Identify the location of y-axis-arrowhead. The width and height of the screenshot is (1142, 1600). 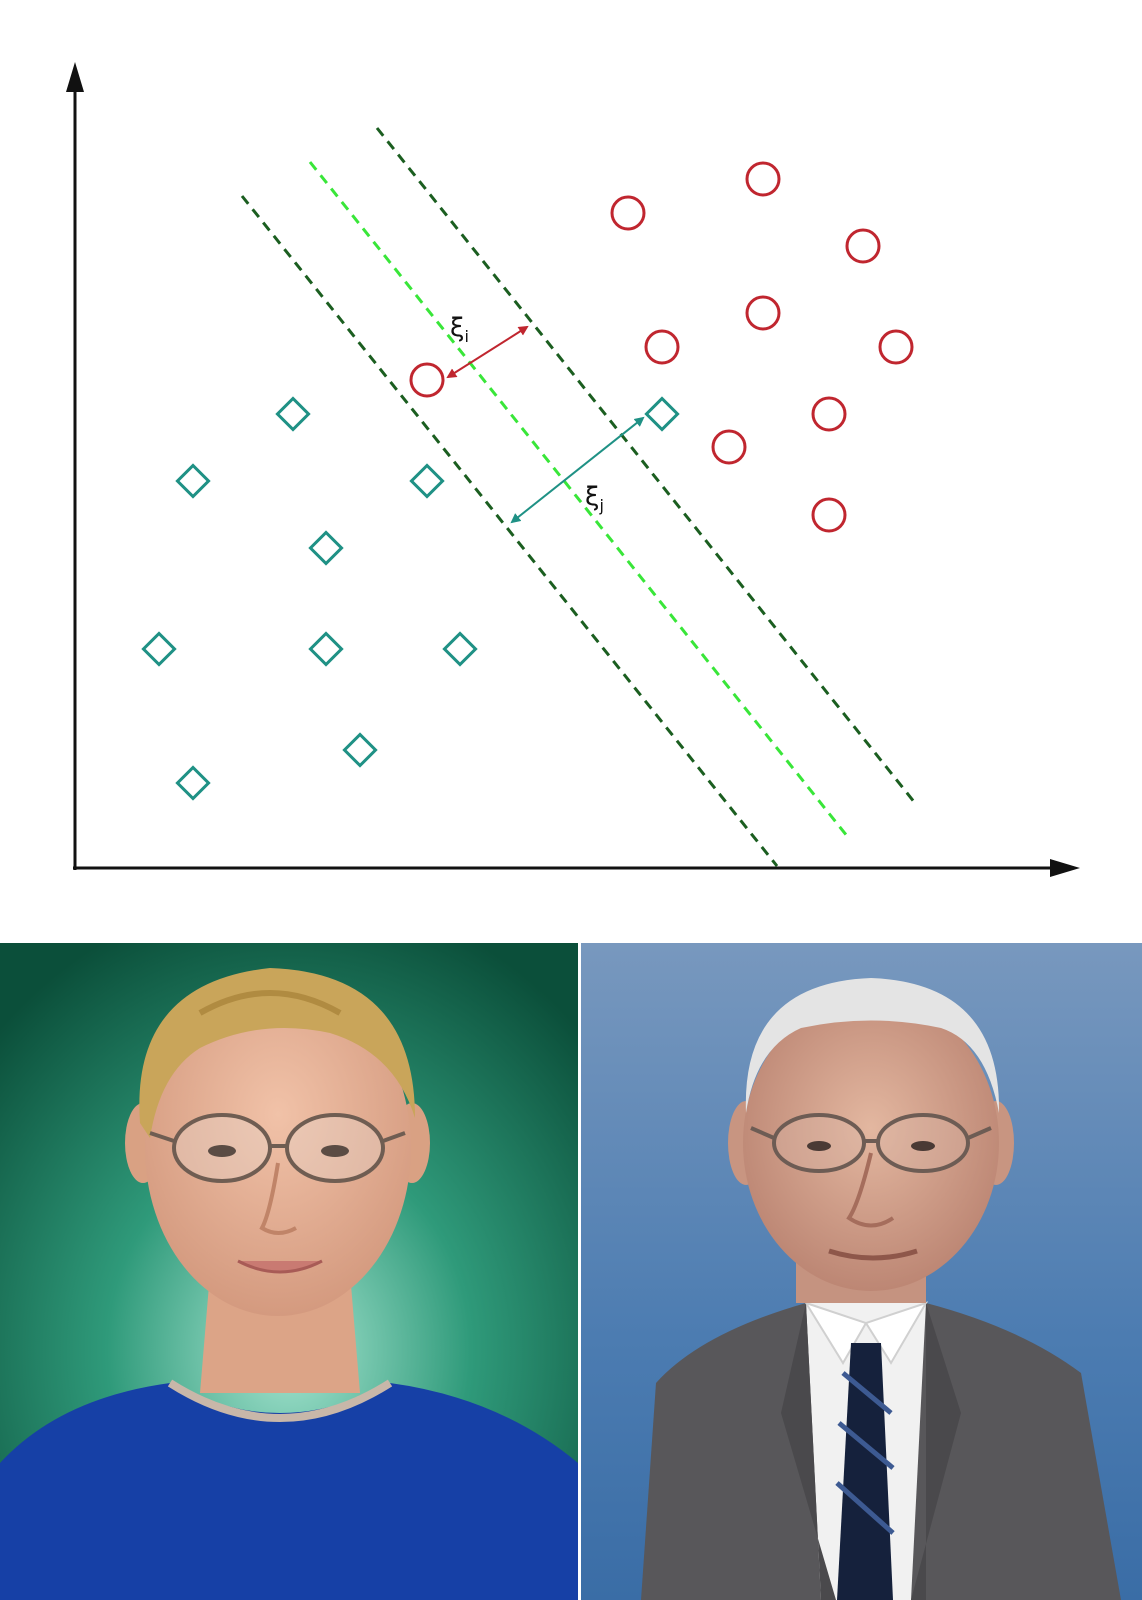
(75, 77).